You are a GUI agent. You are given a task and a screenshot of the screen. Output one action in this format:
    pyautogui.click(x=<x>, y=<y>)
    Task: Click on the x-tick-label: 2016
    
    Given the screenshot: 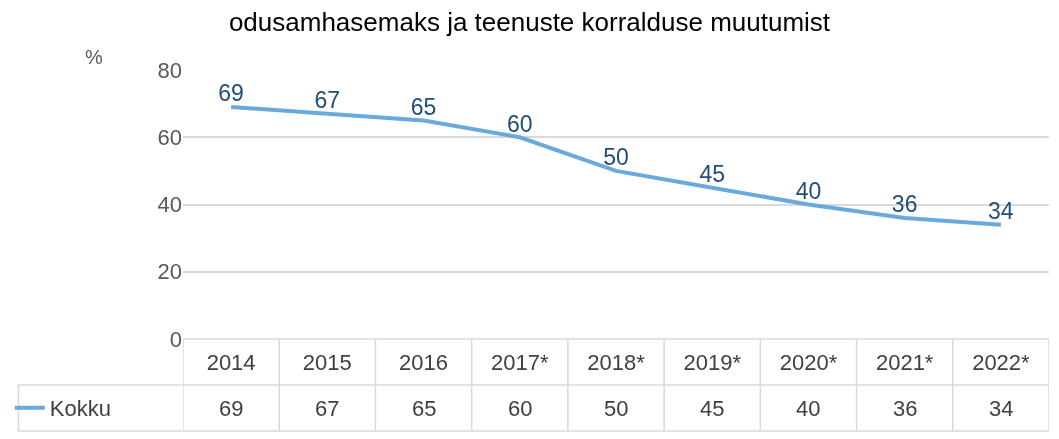 What is the action you would take?
    pyautogui.click(x=424, y=362)
    